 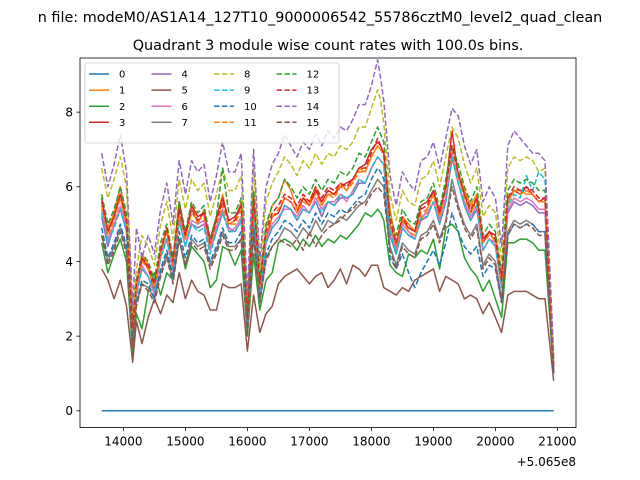 I want to click on legend-label-13: 13, so click(x=313, y=91).